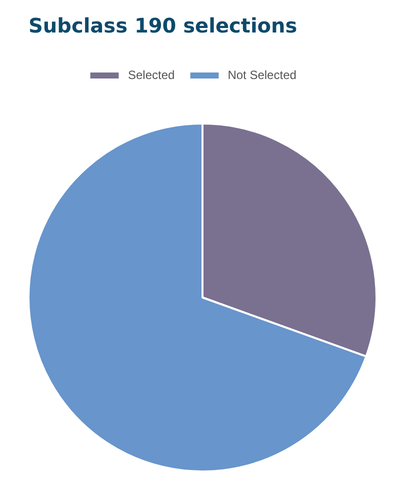 This screenshot has height=493, width=399. What do you see at coordinates (151, 75) in the screenshot?
I see `legend-label: Selected` at bounding box center [151, 75].